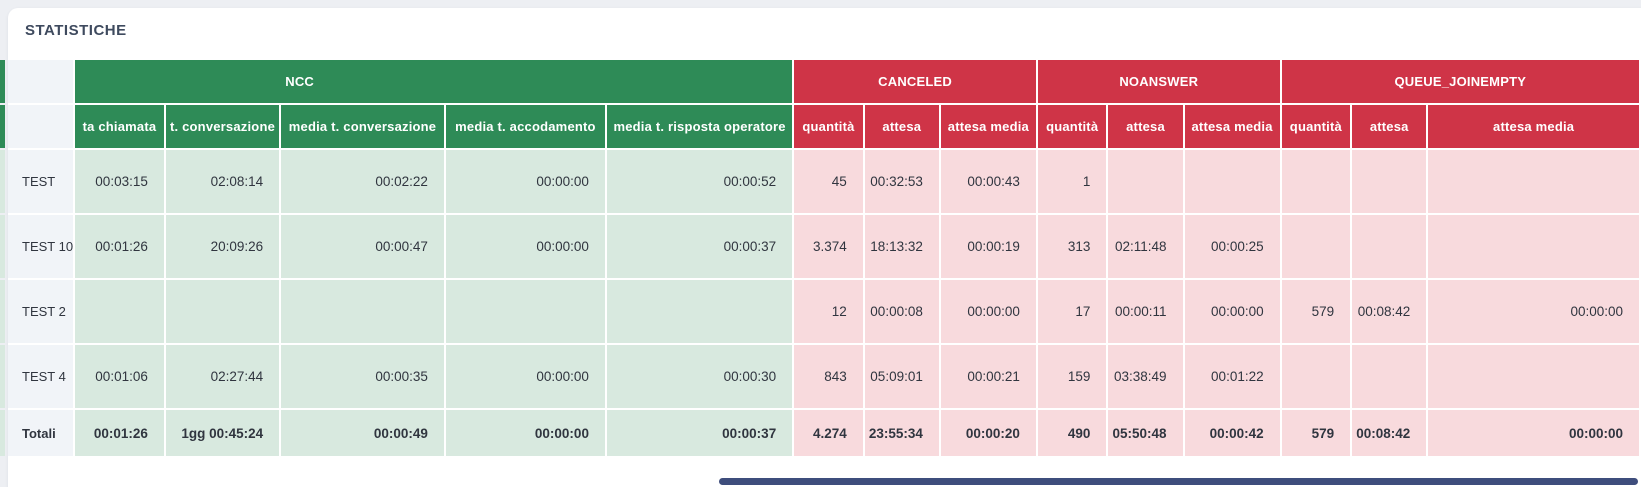  Describe the element at coordinates (915, 81) in the screenshot. I see `group-header-label: CANCELED` at that location.